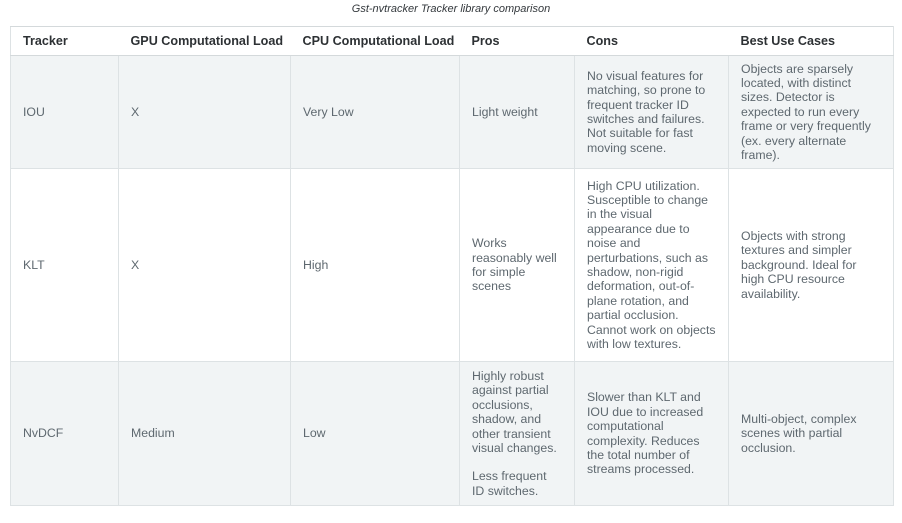  I want to click on tracker-cell: NvDCF, so click(64, 433).